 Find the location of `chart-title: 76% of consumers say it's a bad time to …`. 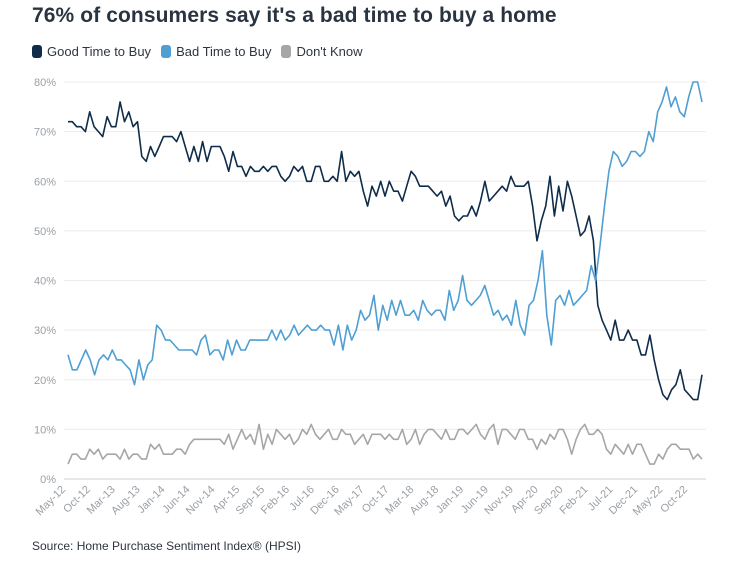

chart-title: 76% of consumers say it's a bad time to … is located at coordinates (294, 15).